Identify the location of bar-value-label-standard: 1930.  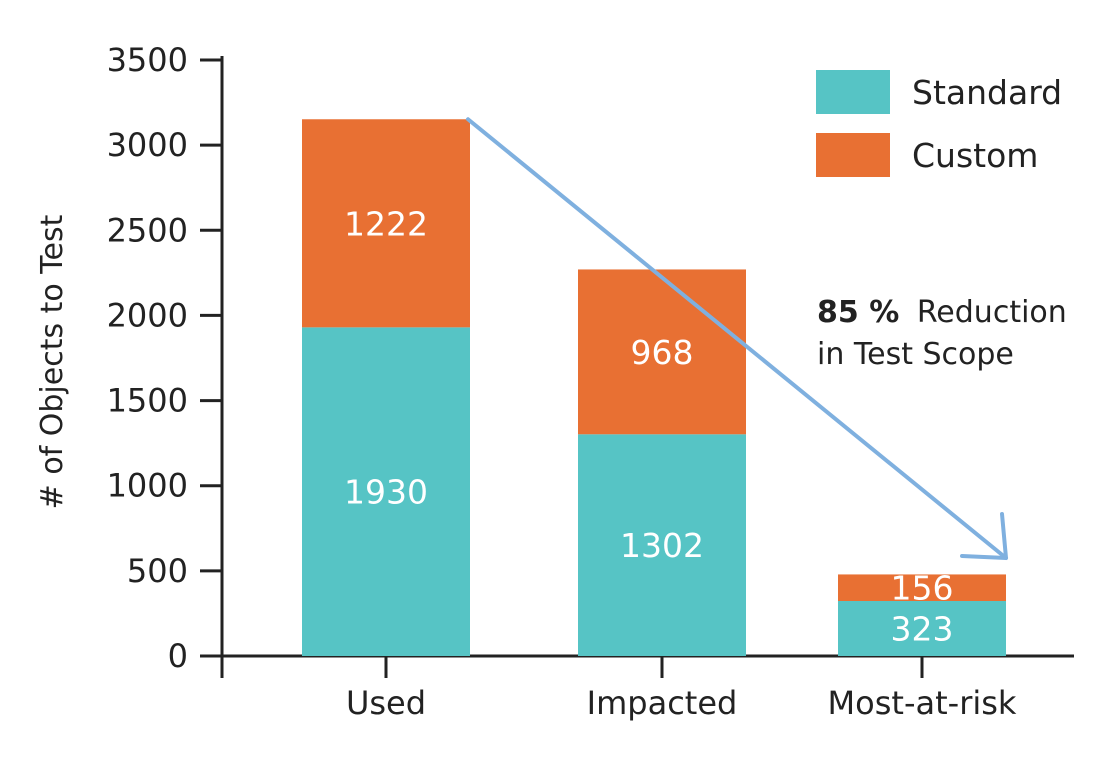
(386, 492).